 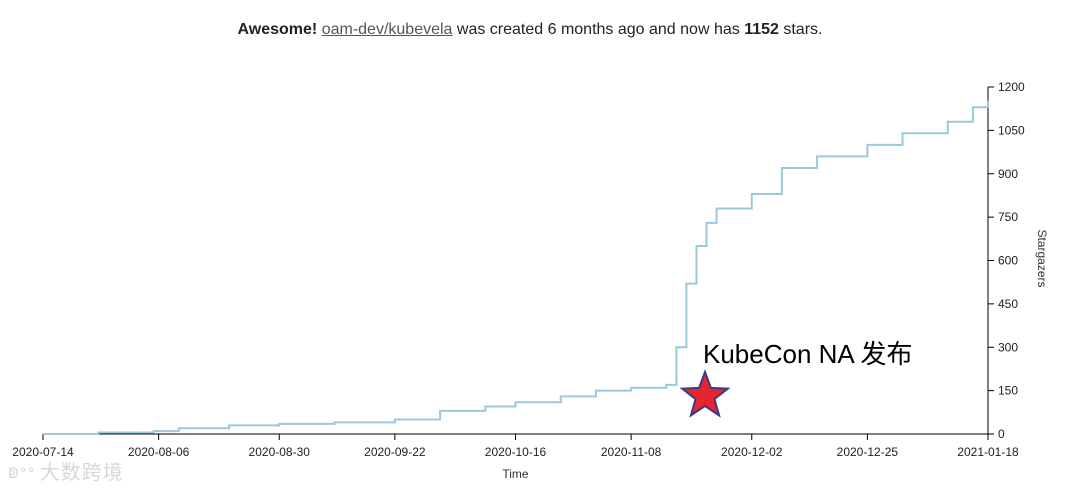 I want to click on x-tick-label: 2020-09-22, so click(x=395, y=452).